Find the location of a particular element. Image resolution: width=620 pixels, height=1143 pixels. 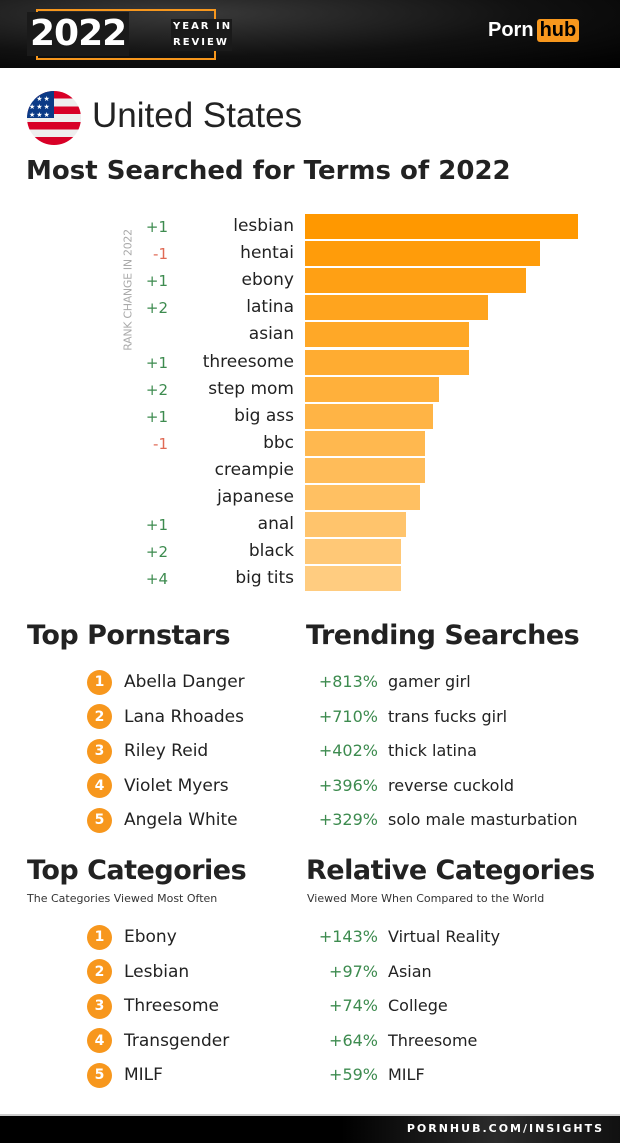

percent-change: +74% is located at coordinates (353, 1006).